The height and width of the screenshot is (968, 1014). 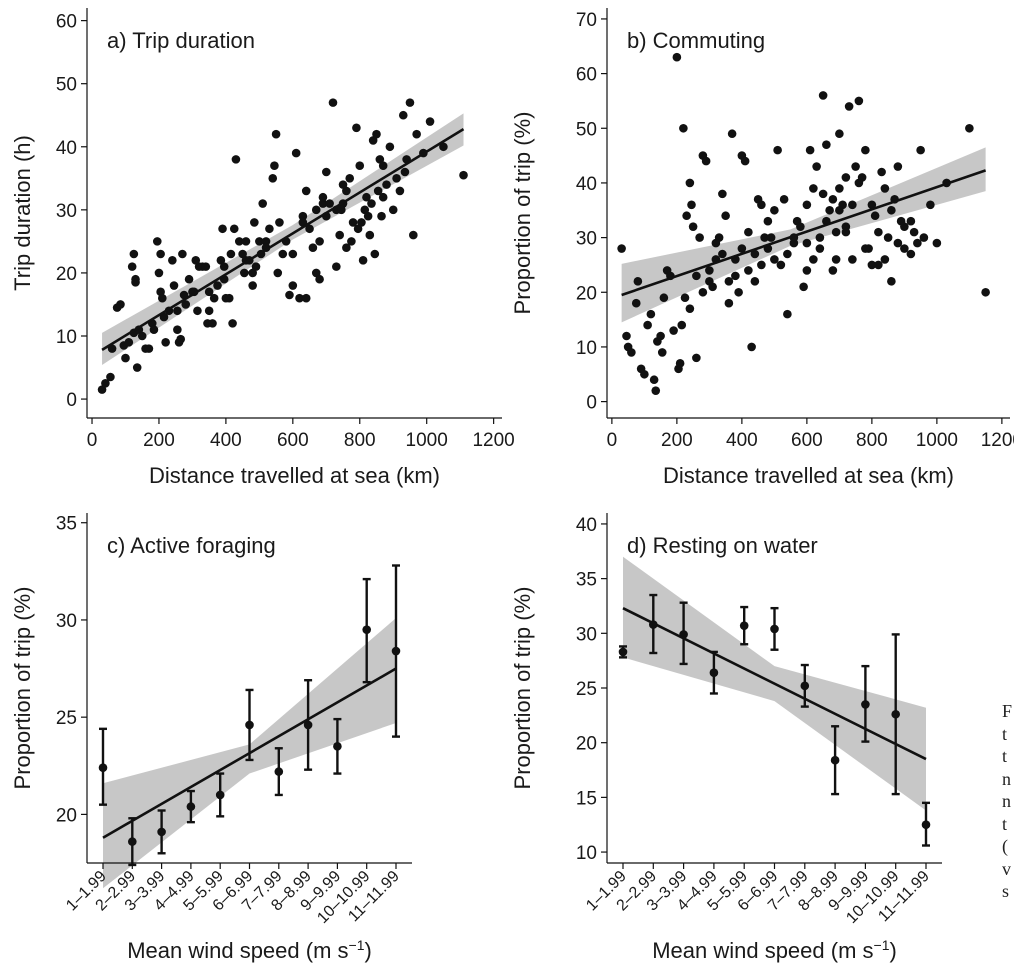 I want to click on panel-title: d) Resting on water, so click(x=722, y=545).